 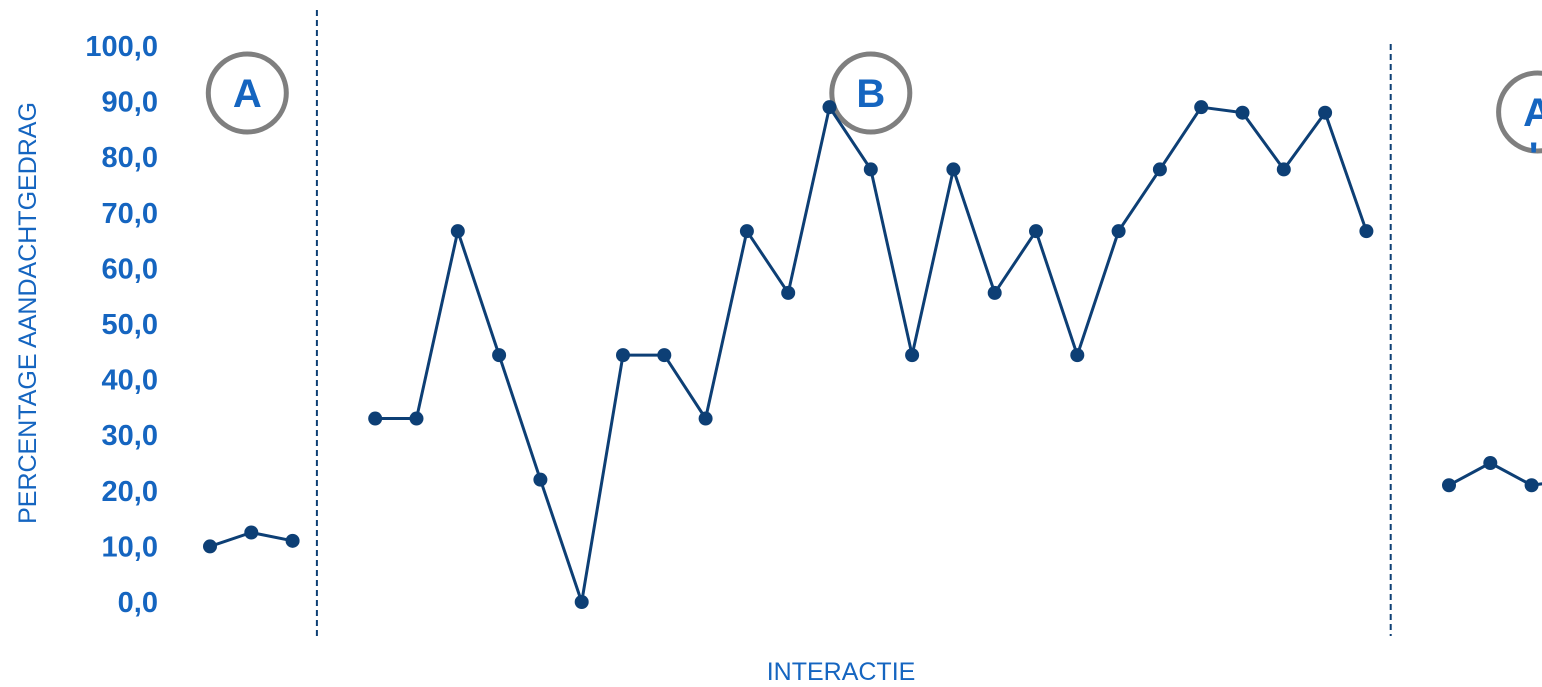 What do you see at coordinates (130, 158) in the screenshot?
I see `y-tick-label: 80,0` at bounding box center [130, 158].